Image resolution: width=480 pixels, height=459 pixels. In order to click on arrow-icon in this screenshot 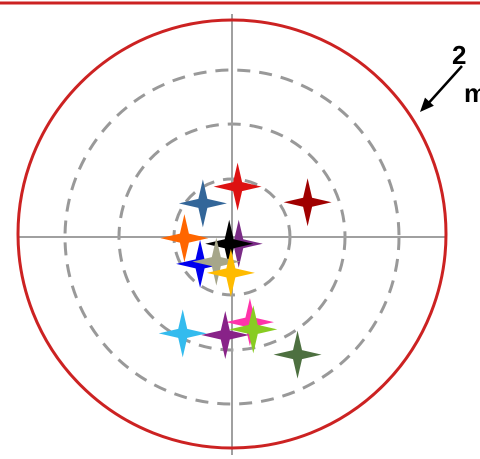, I will do `click(441, 88)`.